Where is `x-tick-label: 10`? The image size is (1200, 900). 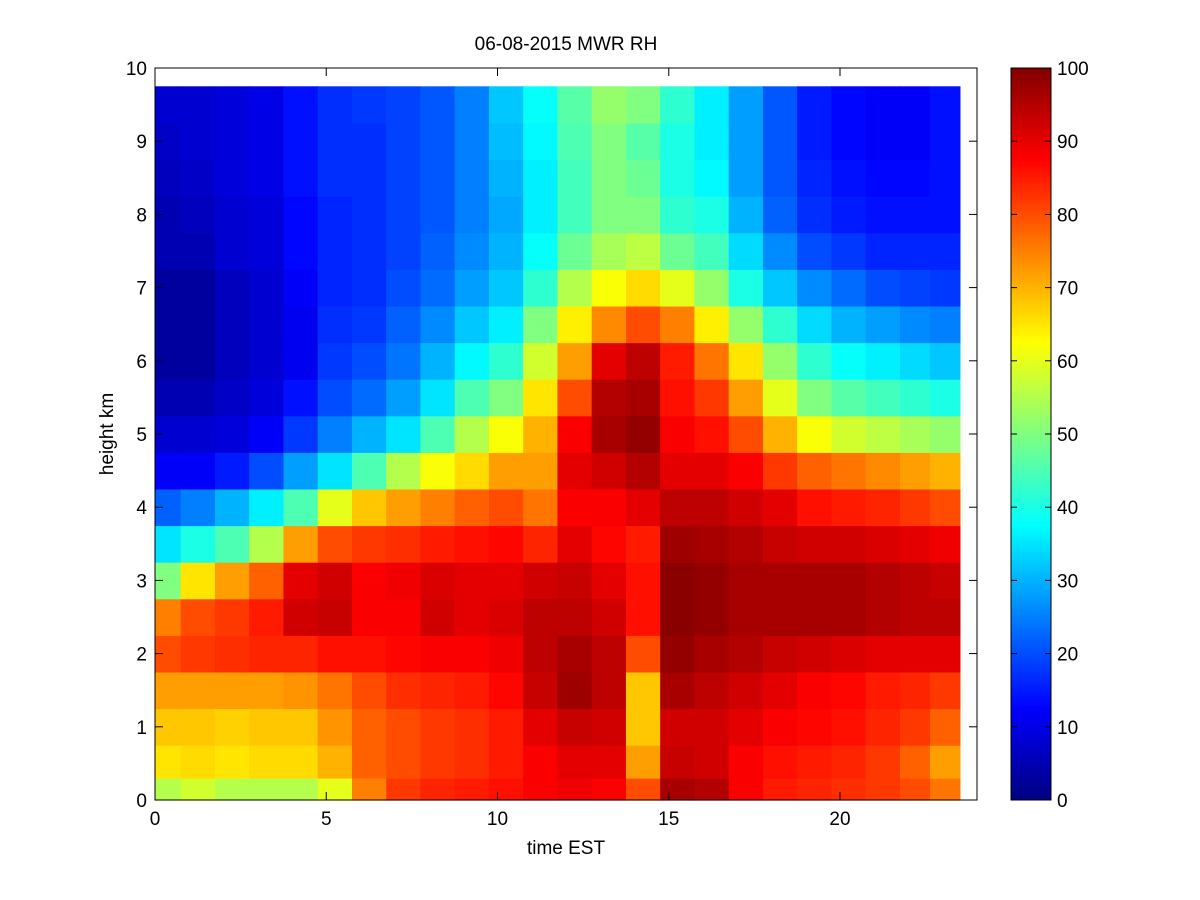
x-tick-label: 10 is located at coordinates (497, 819).